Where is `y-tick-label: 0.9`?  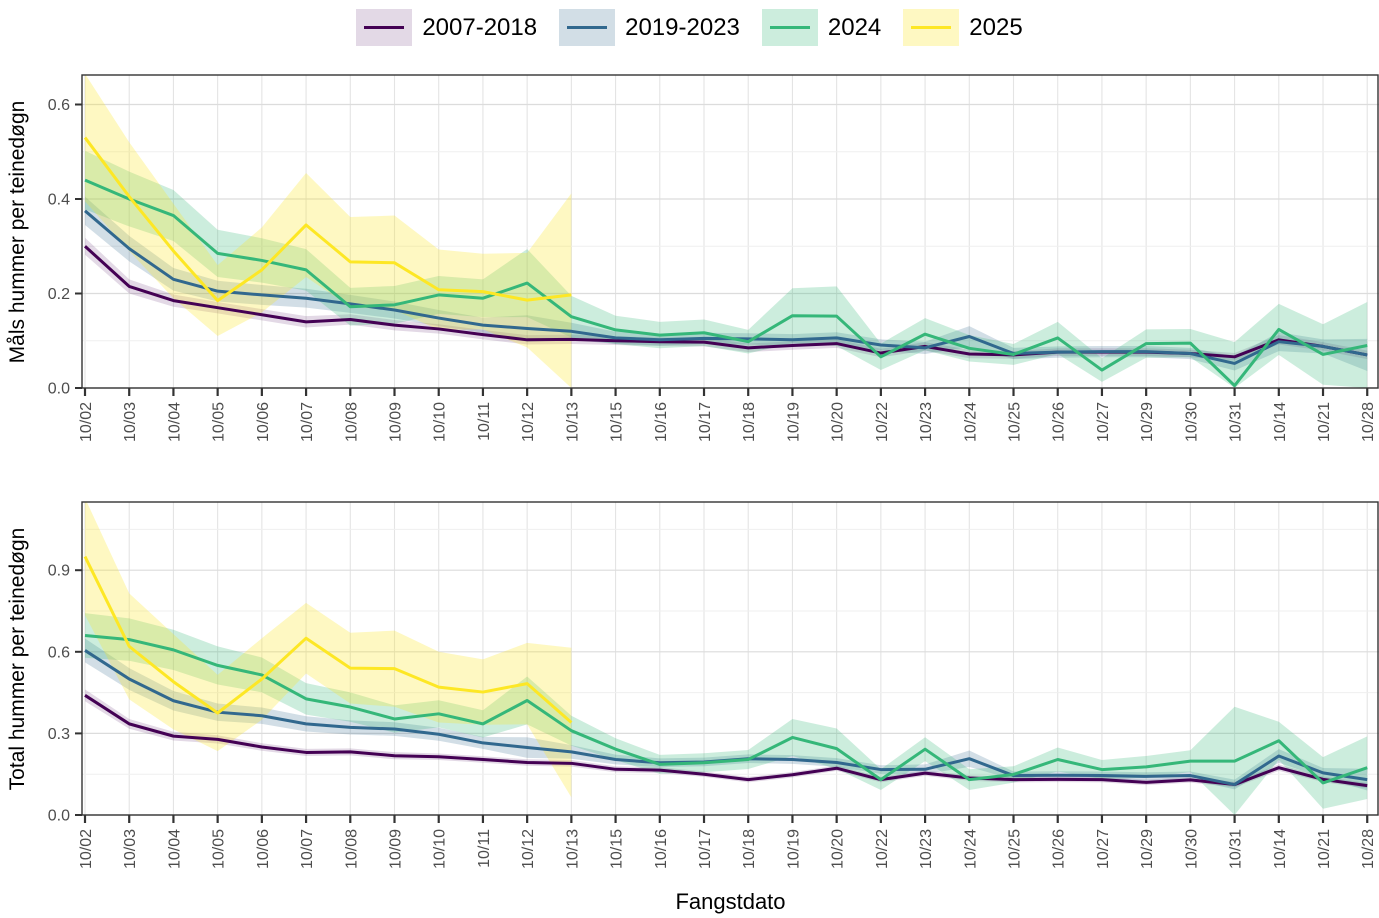
y-tick-label: 0.9 is located at coordinates (59, 571).